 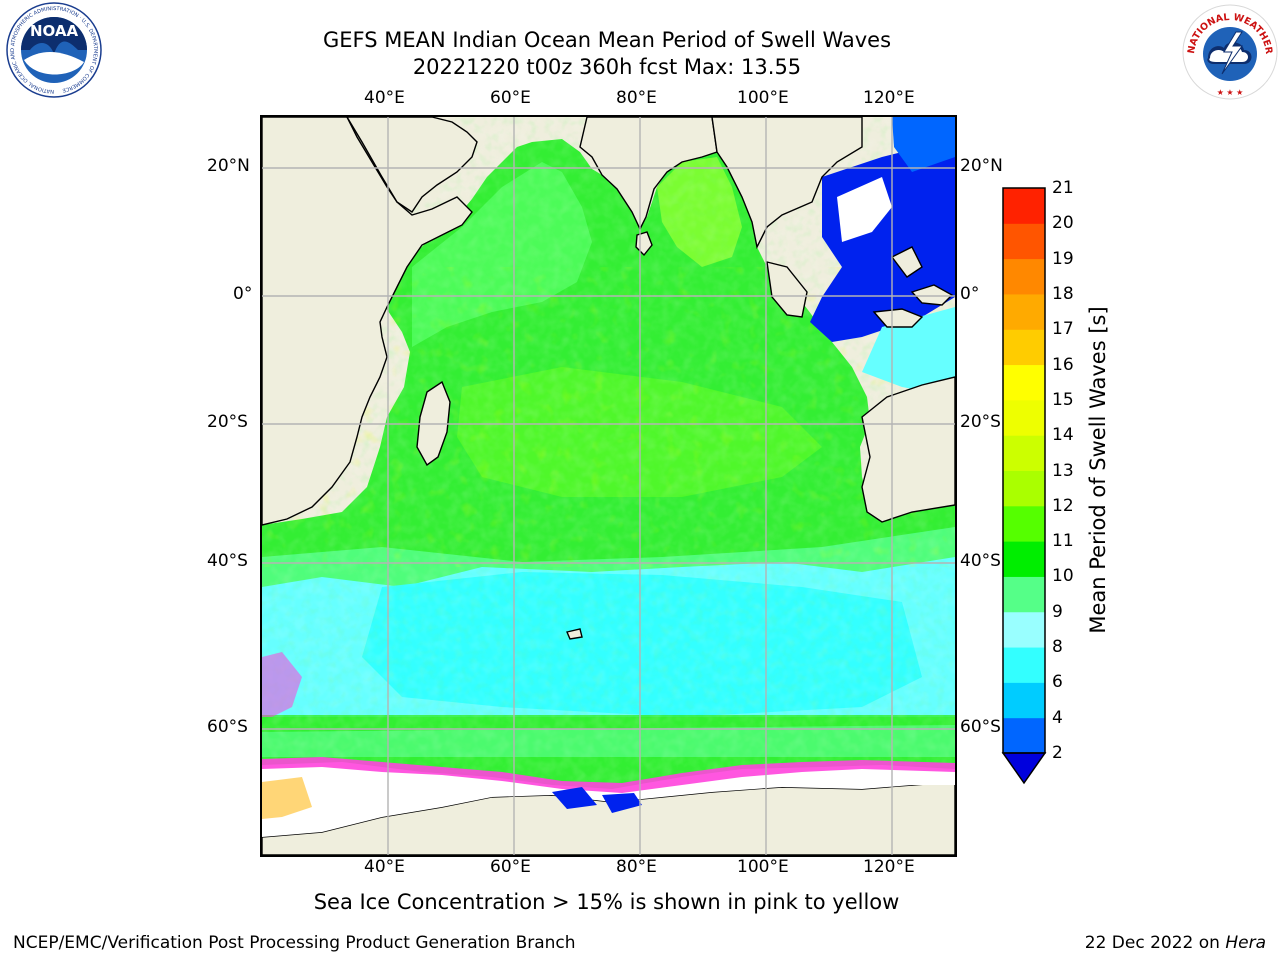 What do you see at coordinates (1057, 611) in the screenshot?
I see `colorbar-tick-label: 9` at bounding box center [1057, 611].